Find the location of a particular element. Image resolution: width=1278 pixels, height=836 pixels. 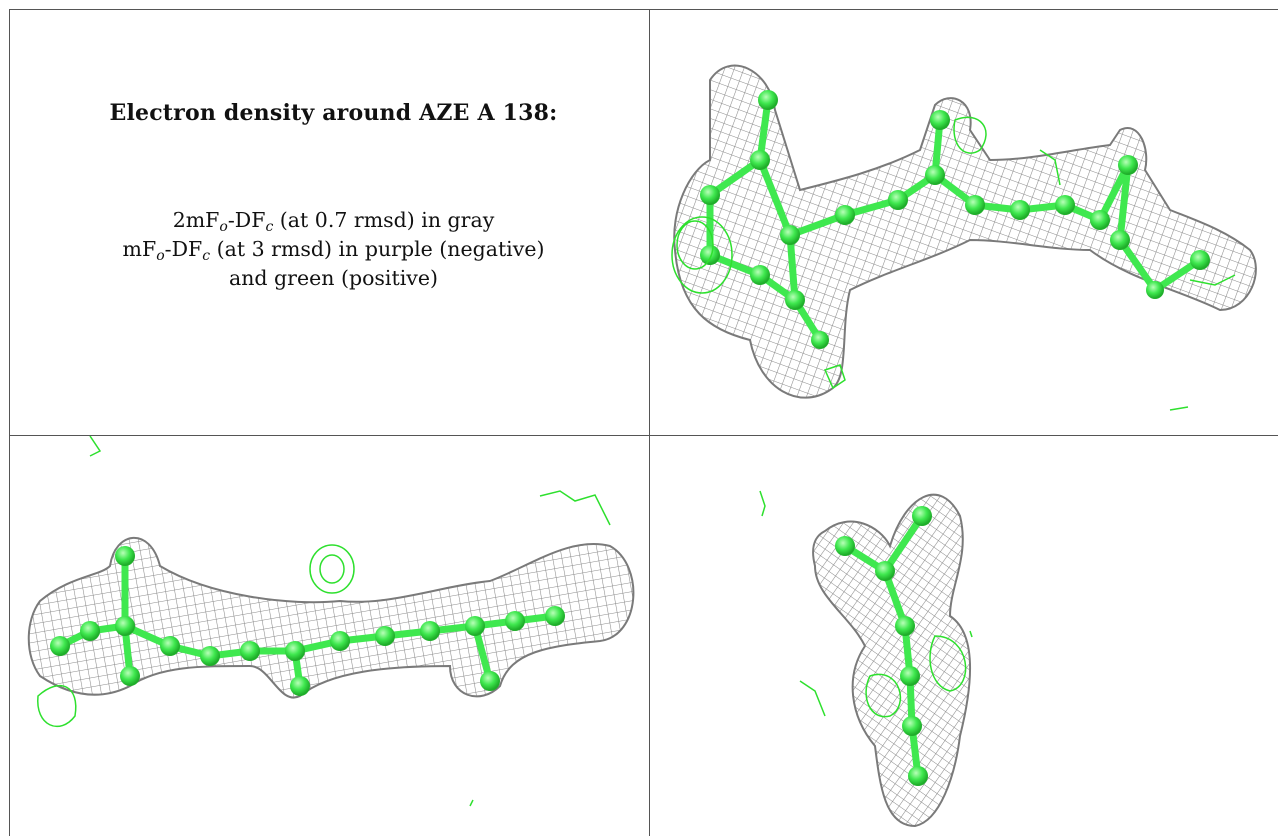

mesh-surface is located at coordinates (891, 660).